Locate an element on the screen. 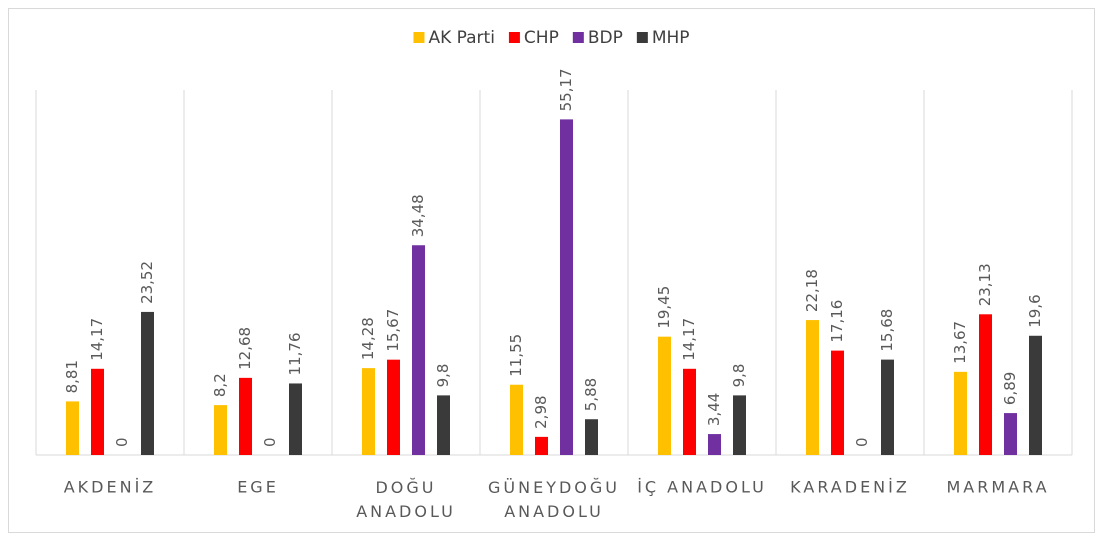 This screenshot has width=1103, height=541. value-label: 55,17 is located at coordinates (566, 89).